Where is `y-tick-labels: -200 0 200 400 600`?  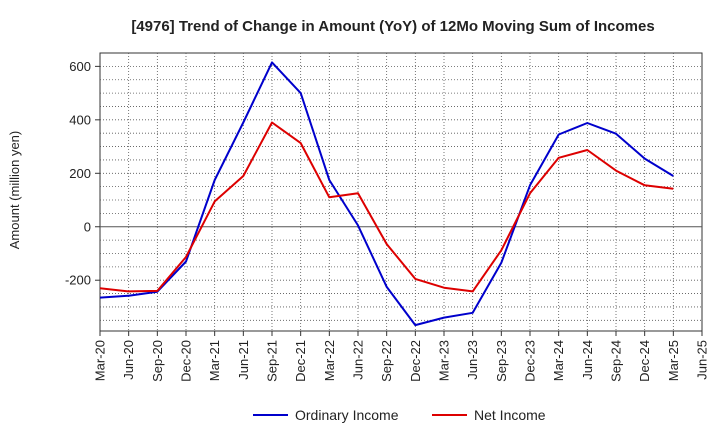 y-tick-labels: -200 0 200 400 600 is located at coordinates (82, 173).